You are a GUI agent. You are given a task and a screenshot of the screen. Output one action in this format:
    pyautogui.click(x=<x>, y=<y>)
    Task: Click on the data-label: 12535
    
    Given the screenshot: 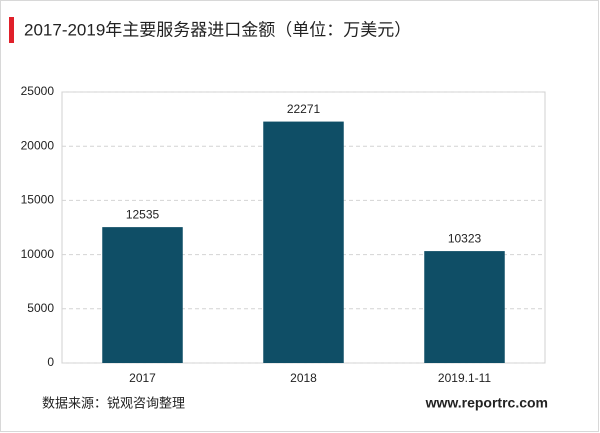 What is the action you would take?
    pyautogui.click(x=143, y=214)
    